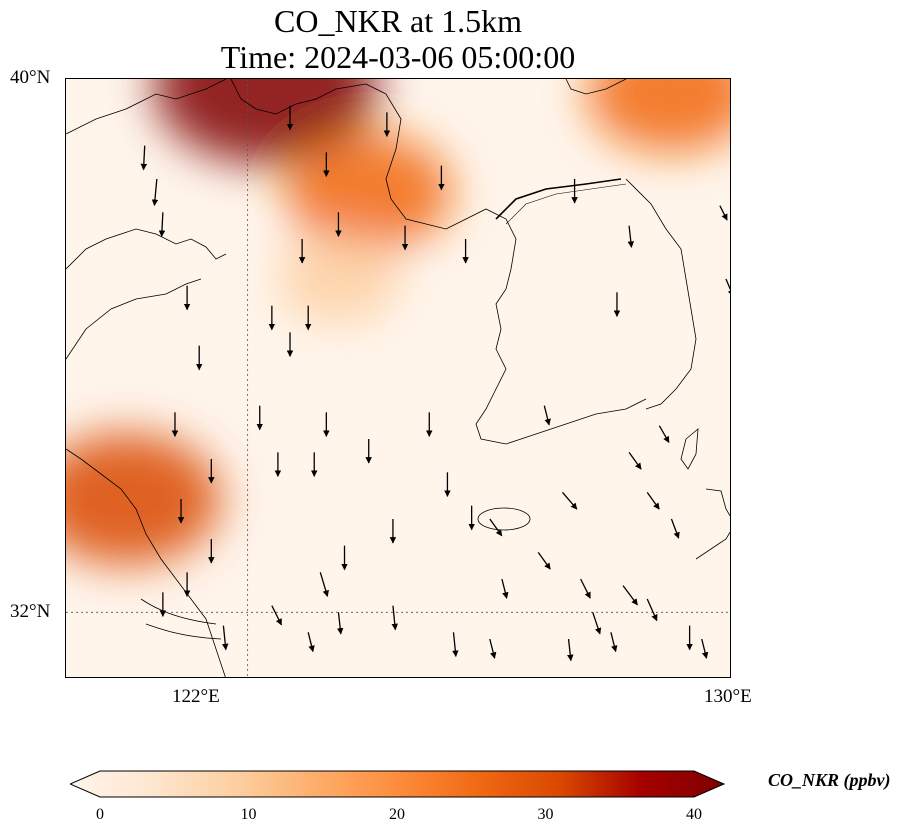 Image resolution: width=920 pixels, height=836 pixels. Describe the element at coordinates (100, 814) in the screenshot. I see `colorbar-tick-0: 0` at that location.